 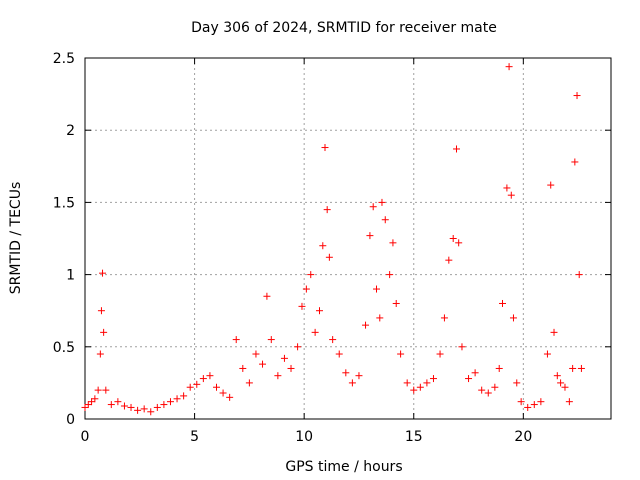 I want to click on y-tick-label-1: 0.5, so click(x=64, y=348).